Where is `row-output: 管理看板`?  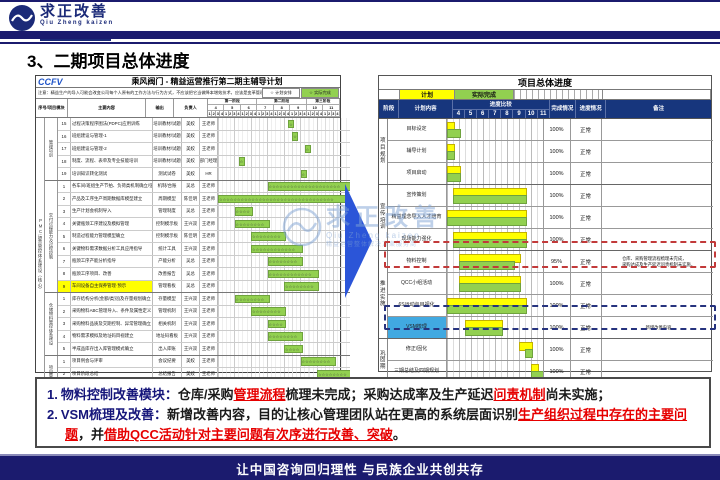 row-output: 管理看板 is located at coordinates (167, 286).